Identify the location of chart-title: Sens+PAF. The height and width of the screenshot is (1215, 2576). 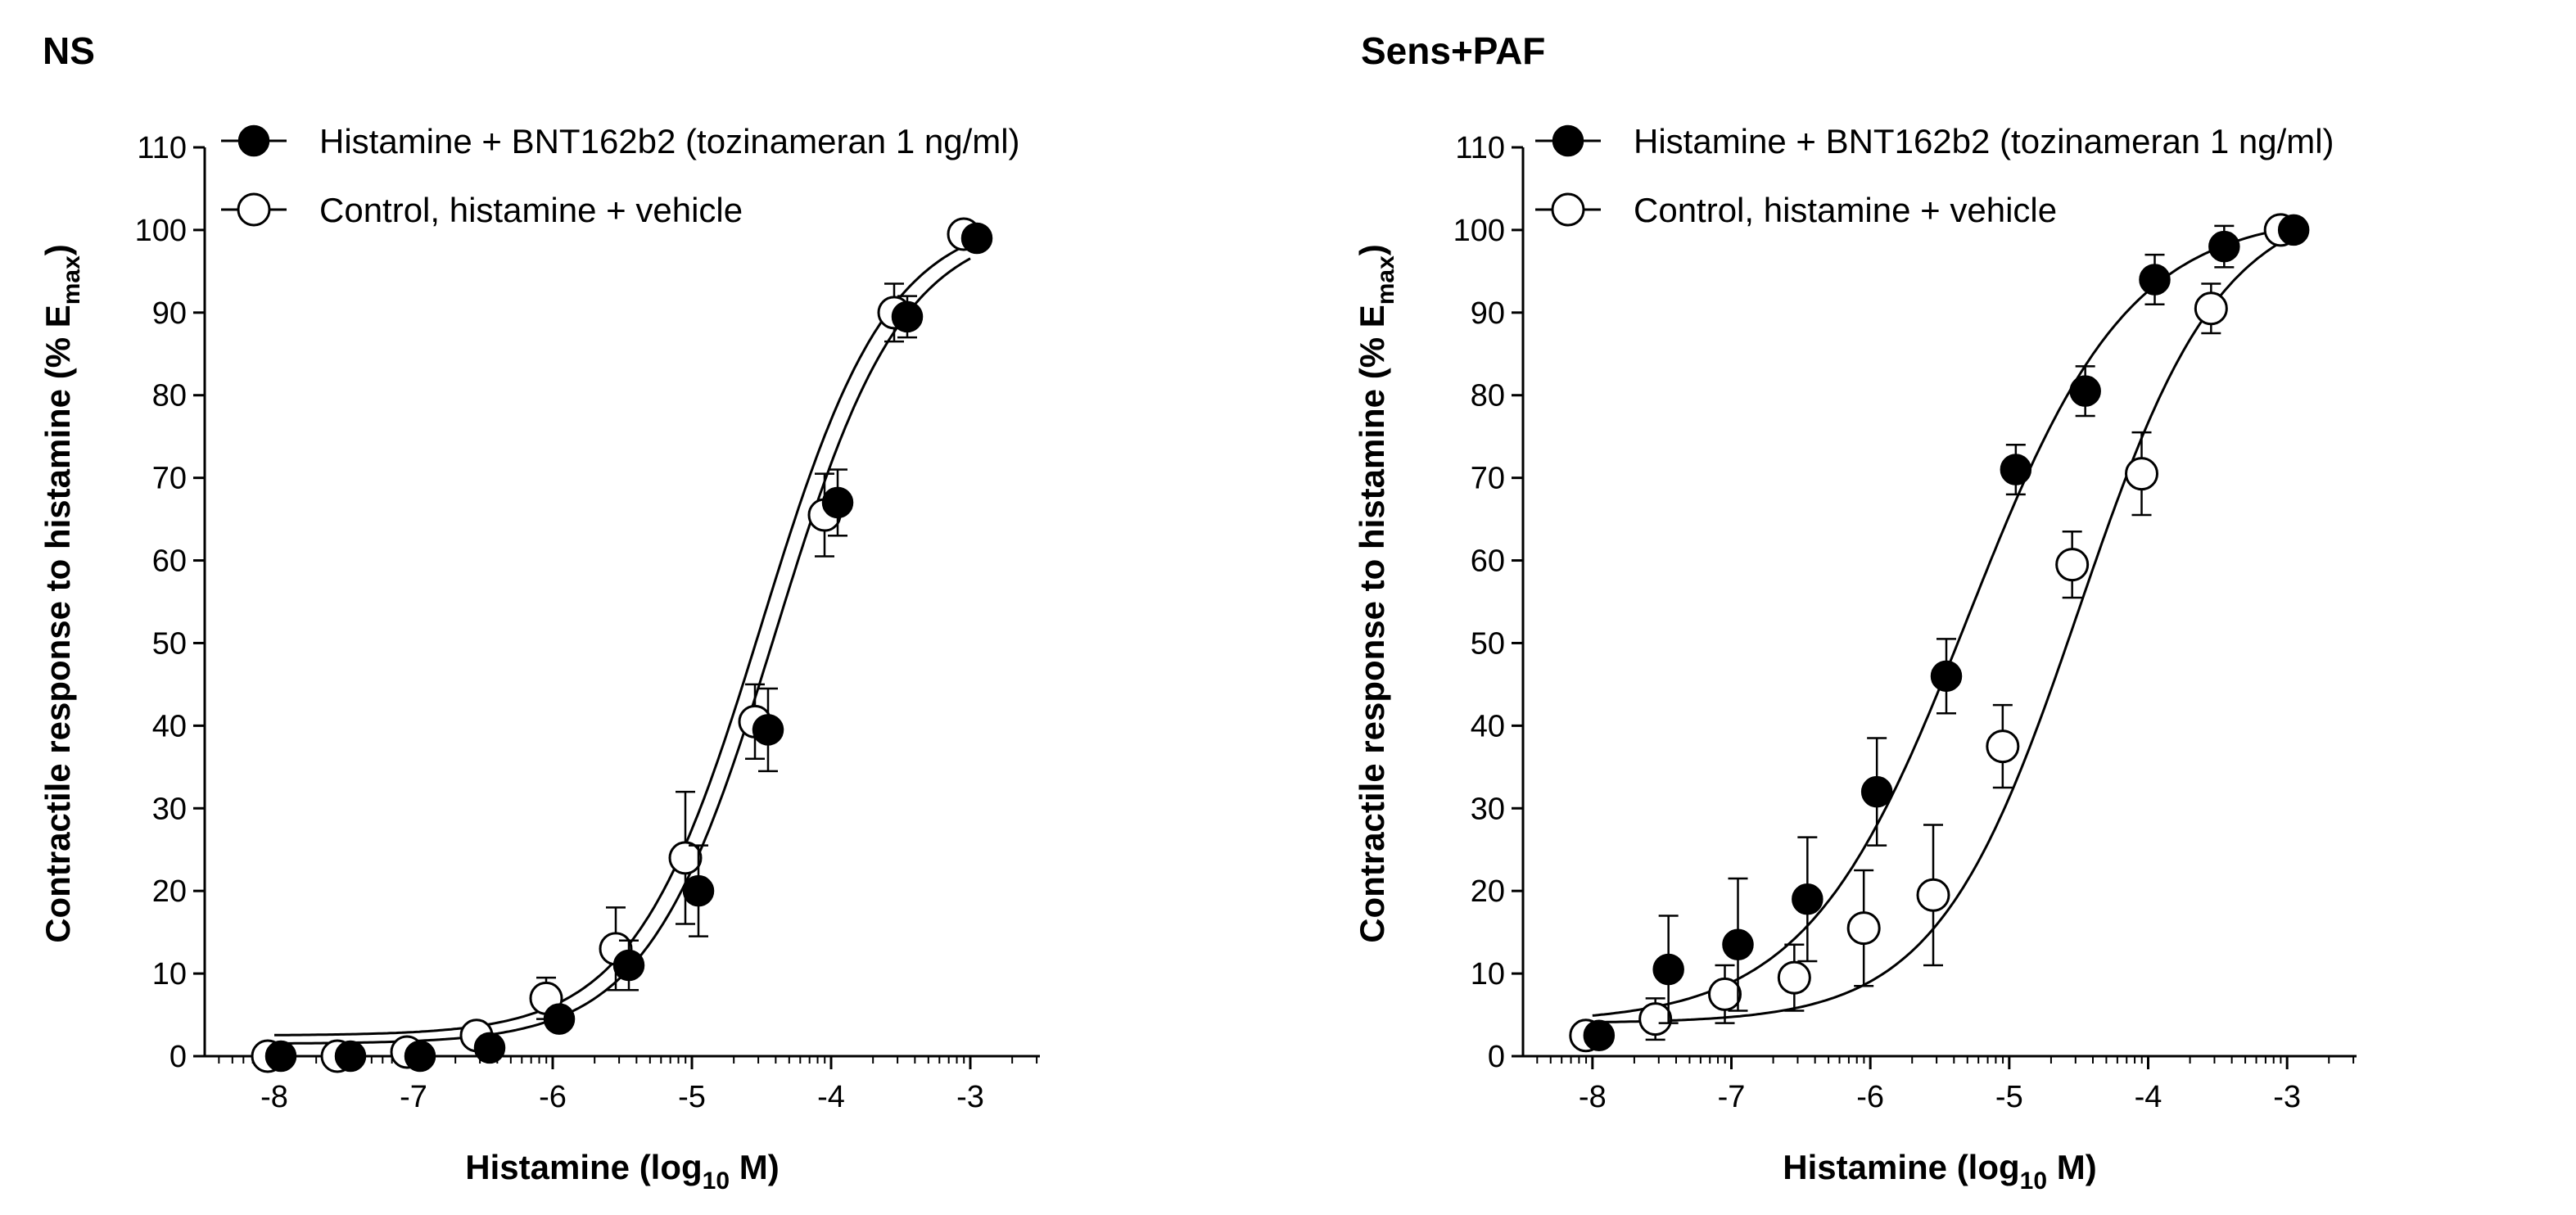
(1453, 51).